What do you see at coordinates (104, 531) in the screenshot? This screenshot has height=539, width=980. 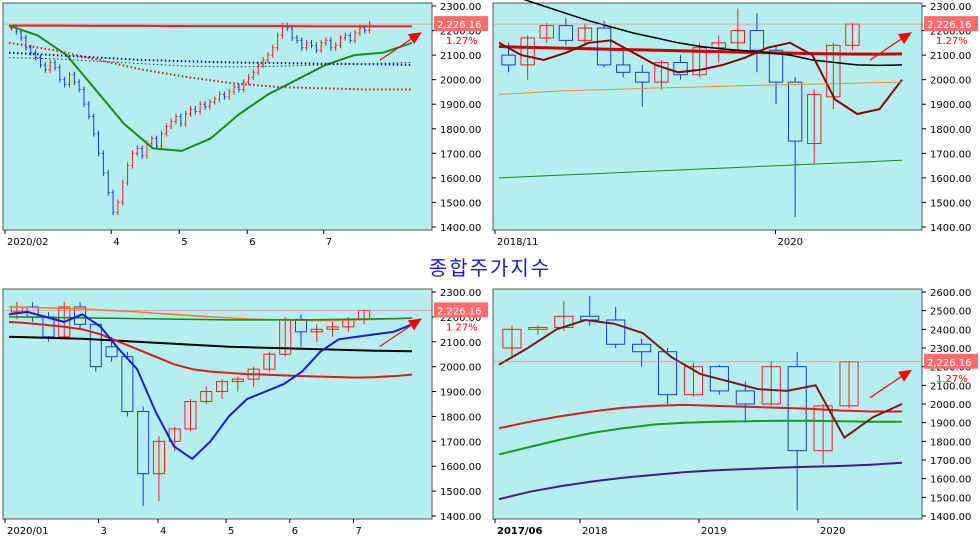 I see `x-tick-label: 3` at bounding box center [104, 531].